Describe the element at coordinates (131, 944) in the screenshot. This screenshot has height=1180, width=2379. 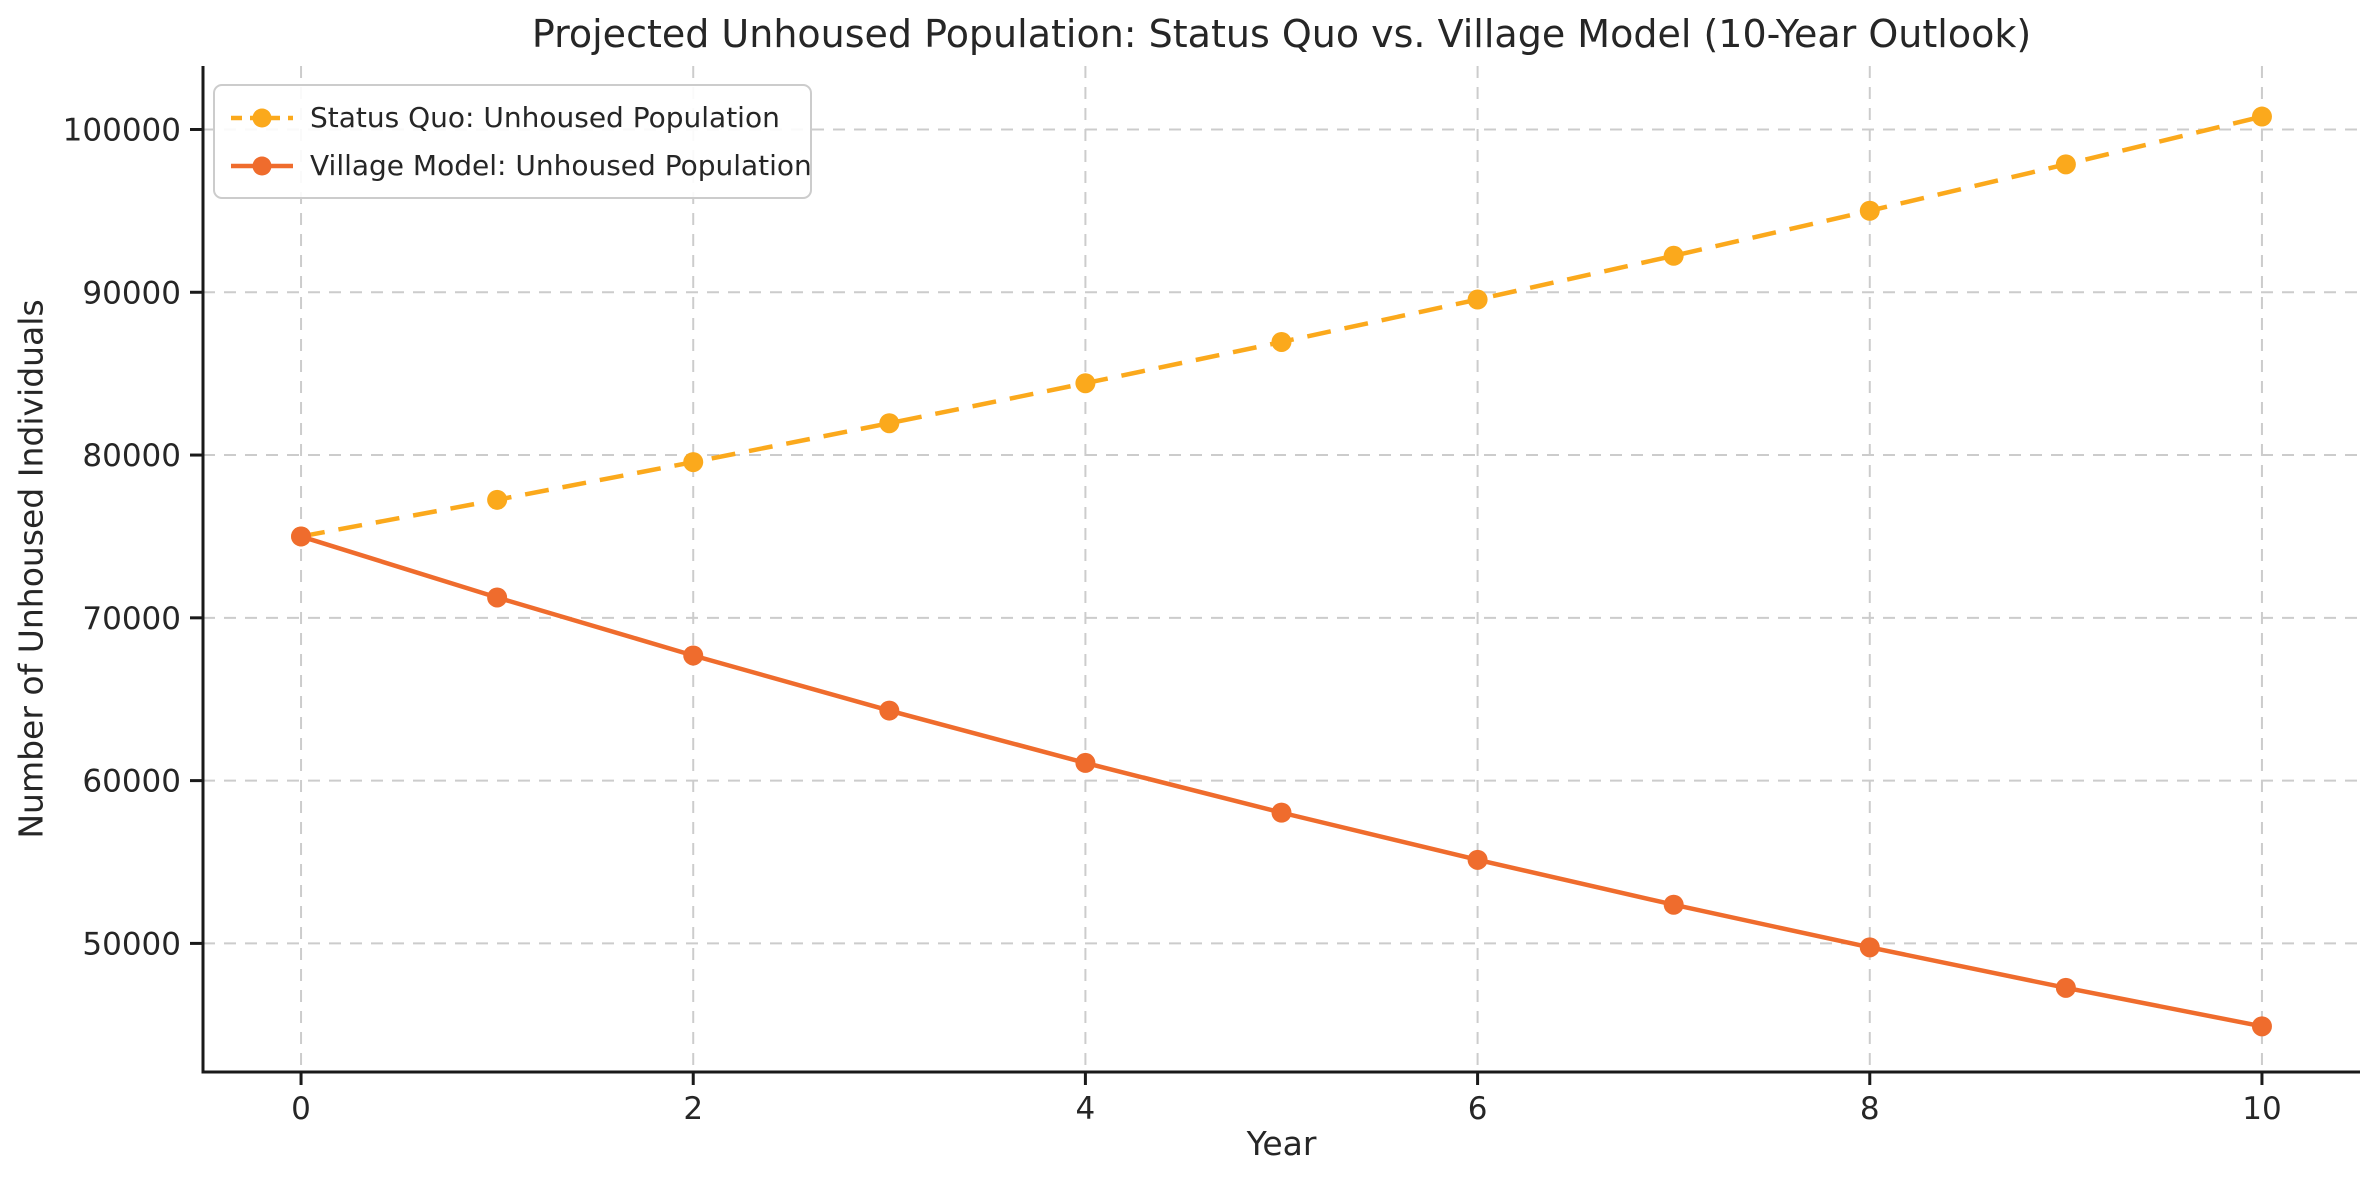
I see `y-tick-label: 50000` at that location.